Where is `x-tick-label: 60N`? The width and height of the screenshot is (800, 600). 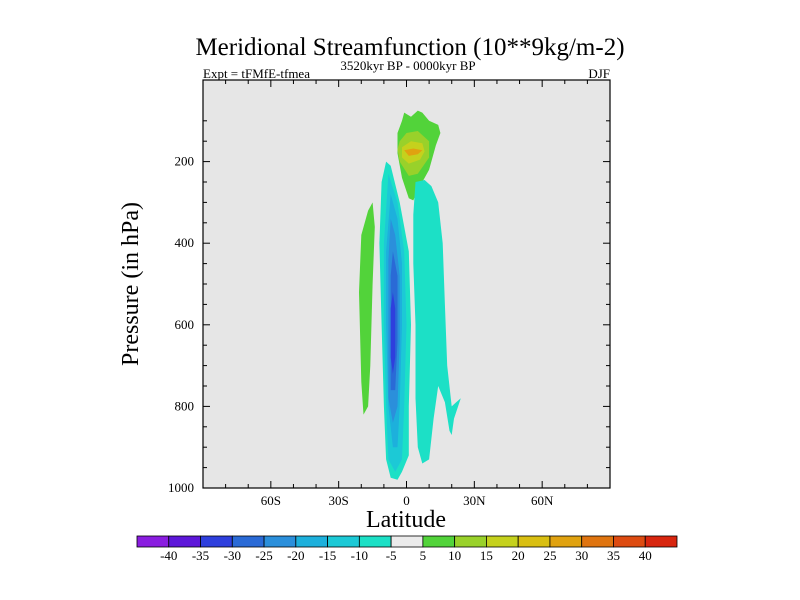
x-tick-label: 60N is located at coordinates (542, 500).